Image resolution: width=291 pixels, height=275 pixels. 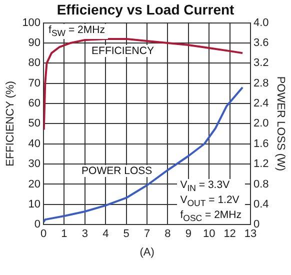 What do you see at coordinates (261, 22) in the screenshot?
I see `y2-tick-label: 4.0` at bounding box center [261, 22].